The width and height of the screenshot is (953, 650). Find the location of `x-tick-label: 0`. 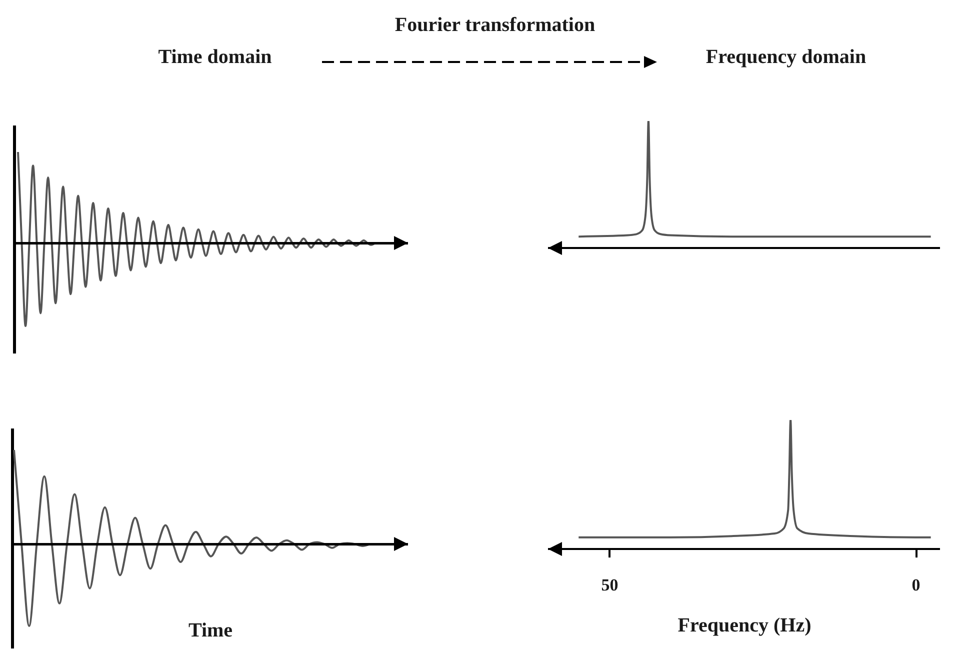

x-tick-label: 0 is located at coordinates (916, 585).